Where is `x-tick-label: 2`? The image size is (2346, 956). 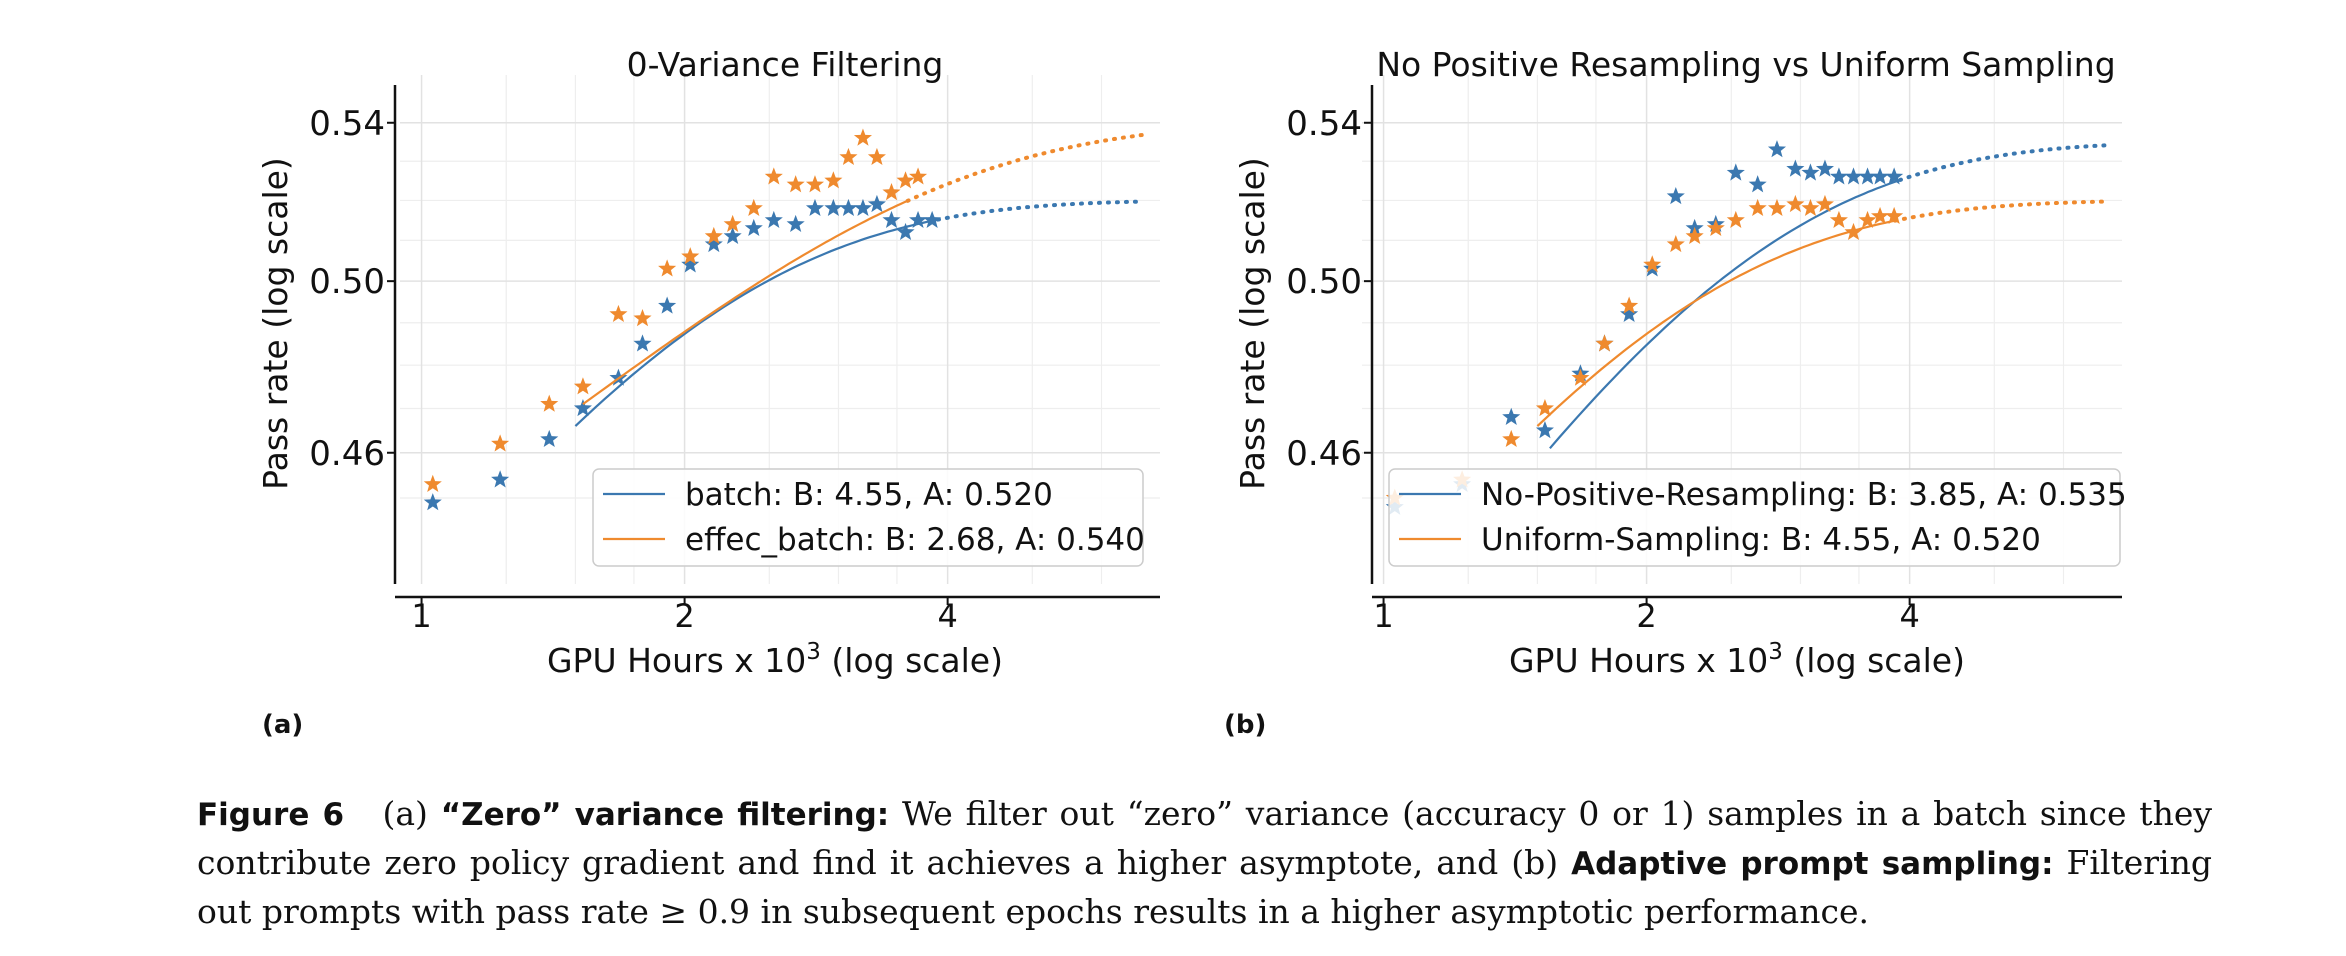
x-tick-label: 2 is located at coordinates (684, 616).